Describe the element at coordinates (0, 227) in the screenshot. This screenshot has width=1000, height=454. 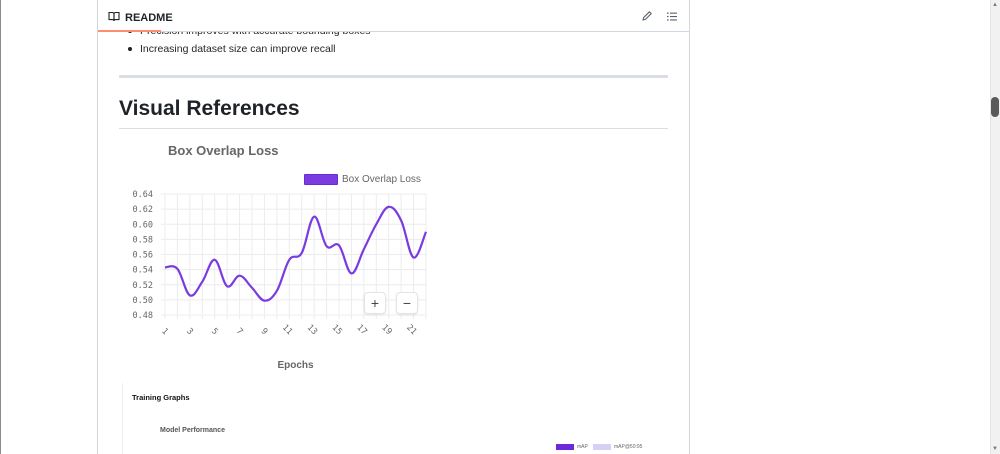
I see `window-left-border` at that location.